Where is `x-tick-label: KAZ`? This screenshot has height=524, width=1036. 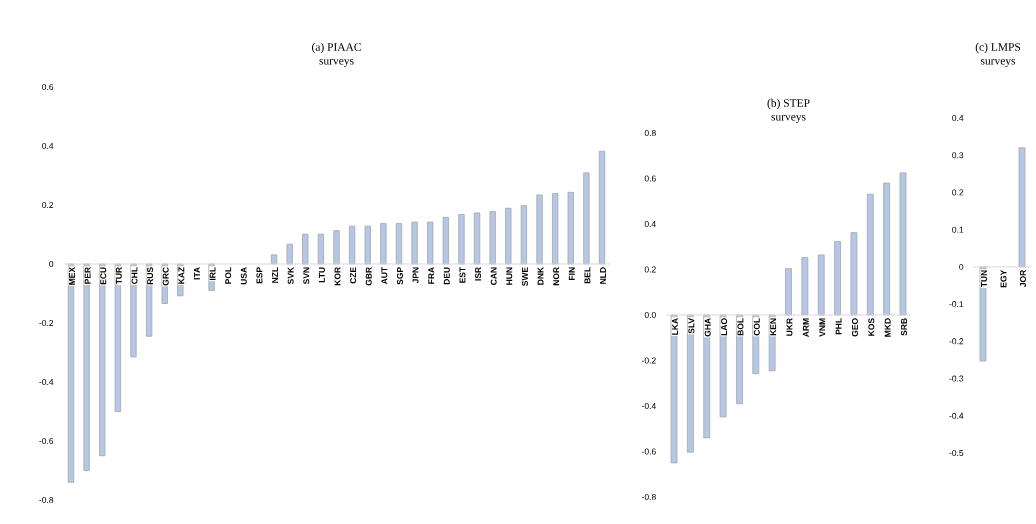 x-tick-label: KAZ is located at coordinates (181, 275).